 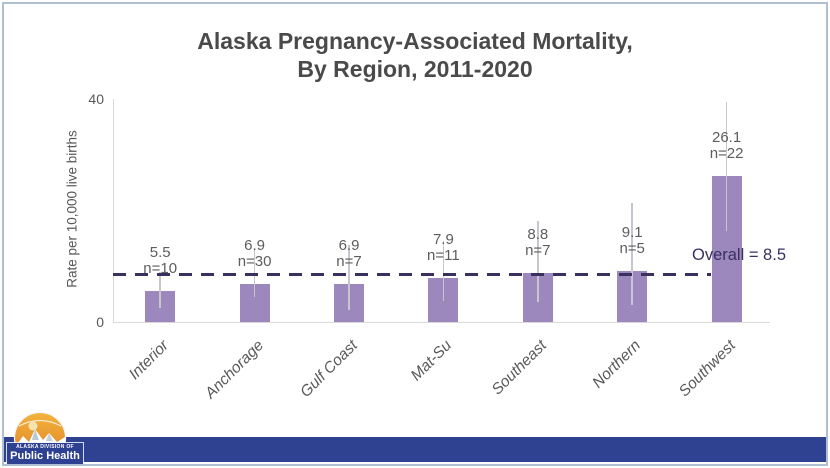 I want to click on chart-title-line2: By Region, 2011-2020, so click(x=415, y=69).